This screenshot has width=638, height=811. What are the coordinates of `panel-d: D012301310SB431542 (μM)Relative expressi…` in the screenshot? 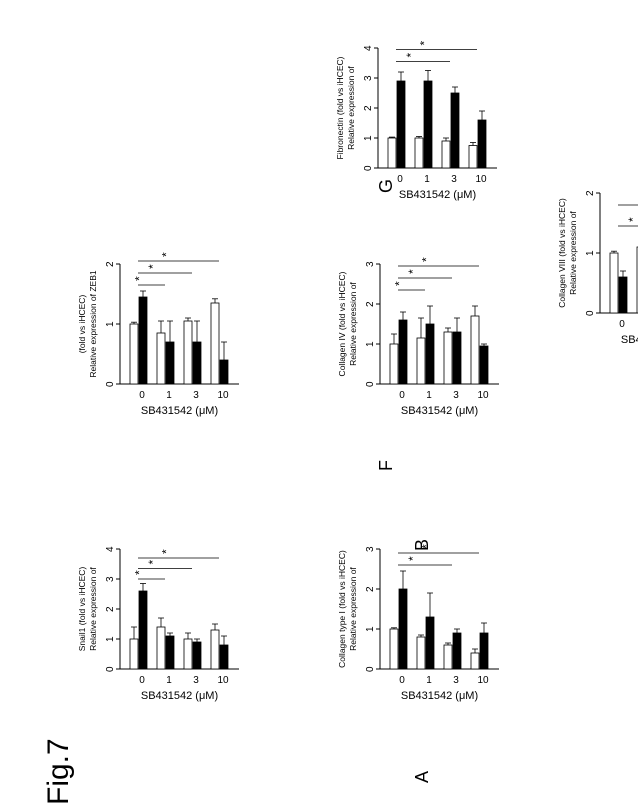 It's located at (487, 663).